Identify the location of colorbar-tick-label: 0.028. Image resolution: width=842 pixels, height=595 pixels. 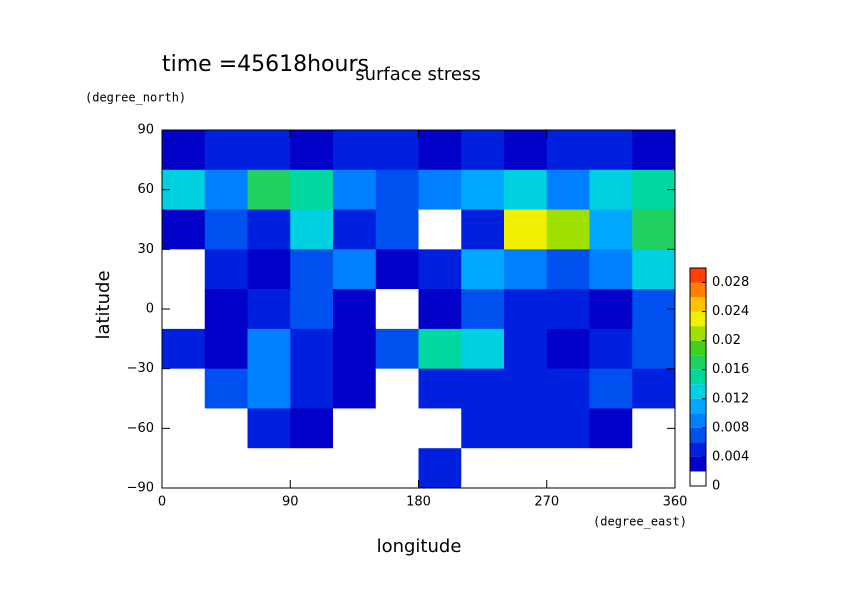
(730, 282).